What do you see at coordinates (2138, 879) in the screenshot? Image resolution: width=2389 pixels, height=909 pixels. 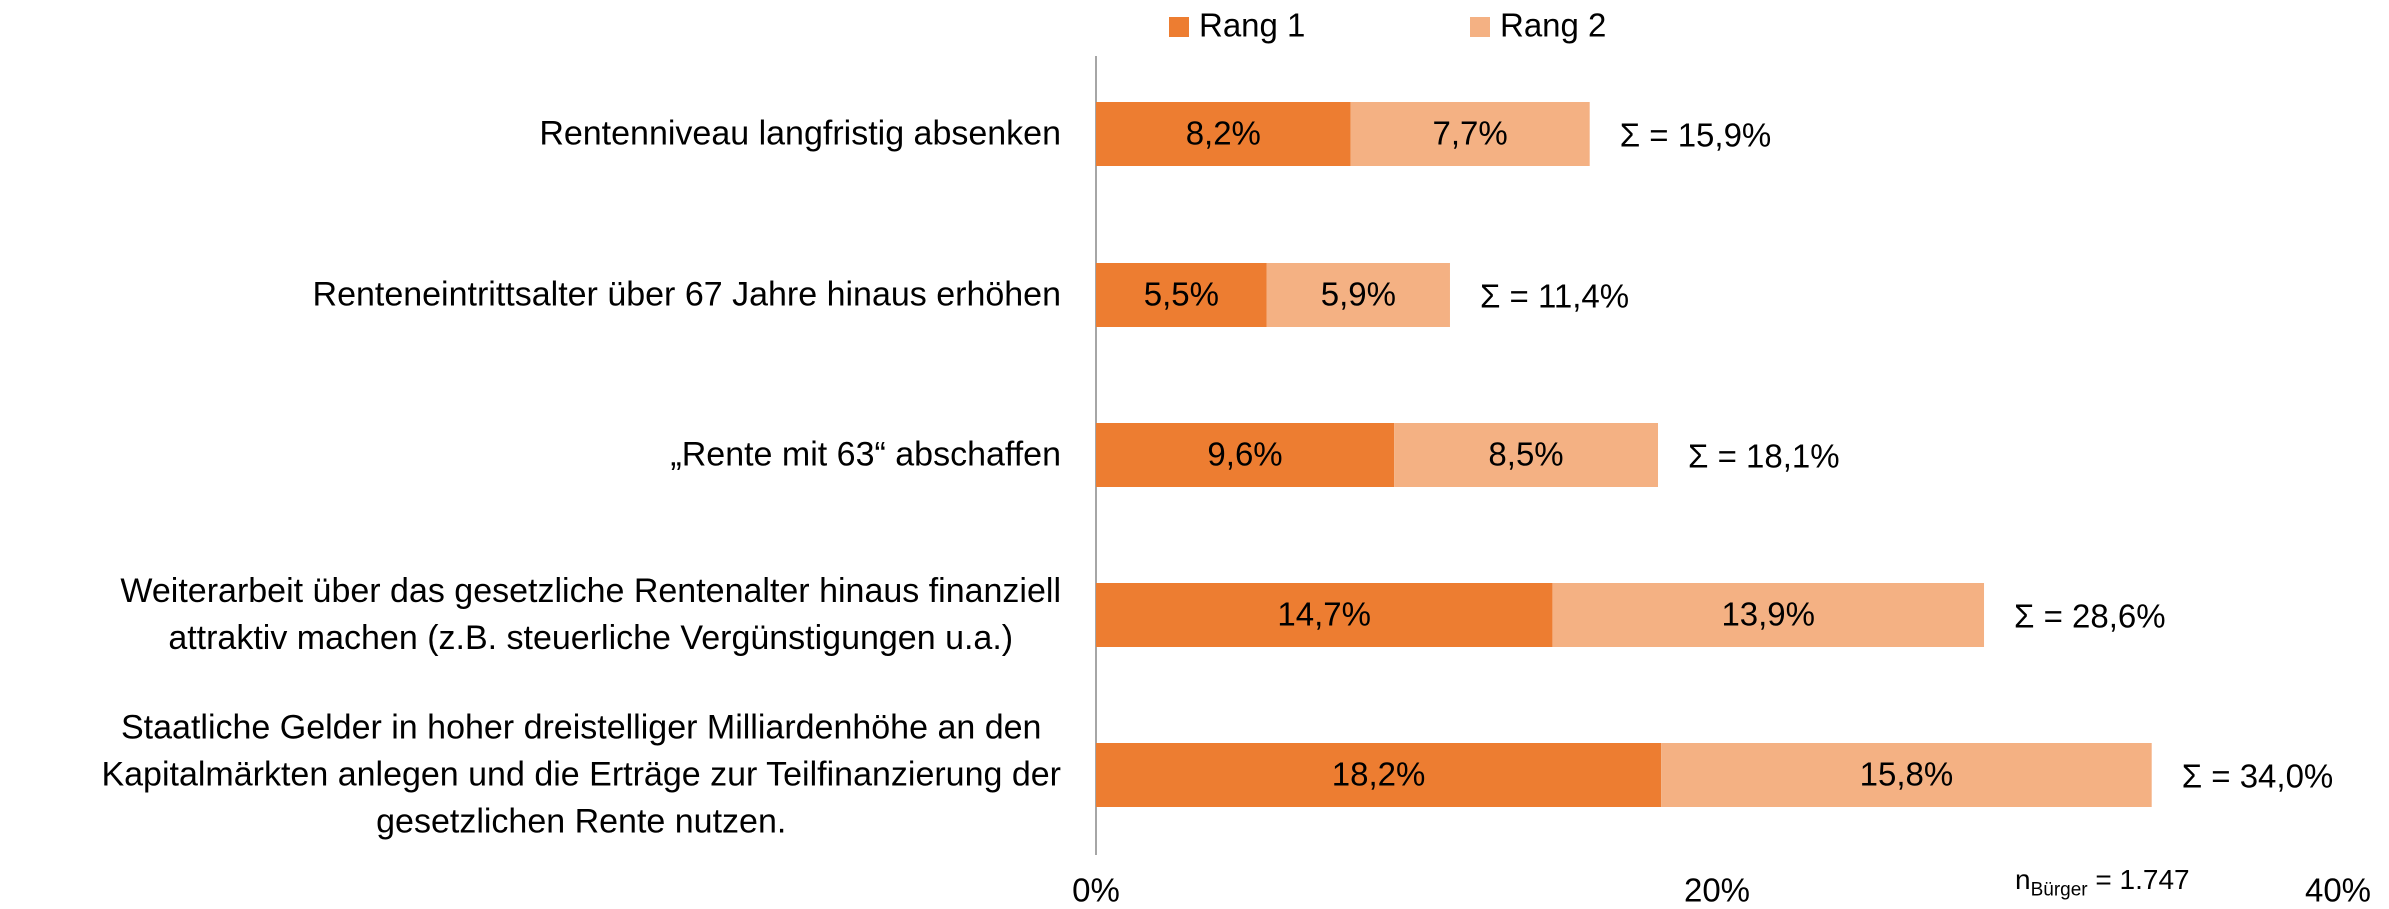 I see `note-rest: = 1.747` at bounding box center [2138, 879].